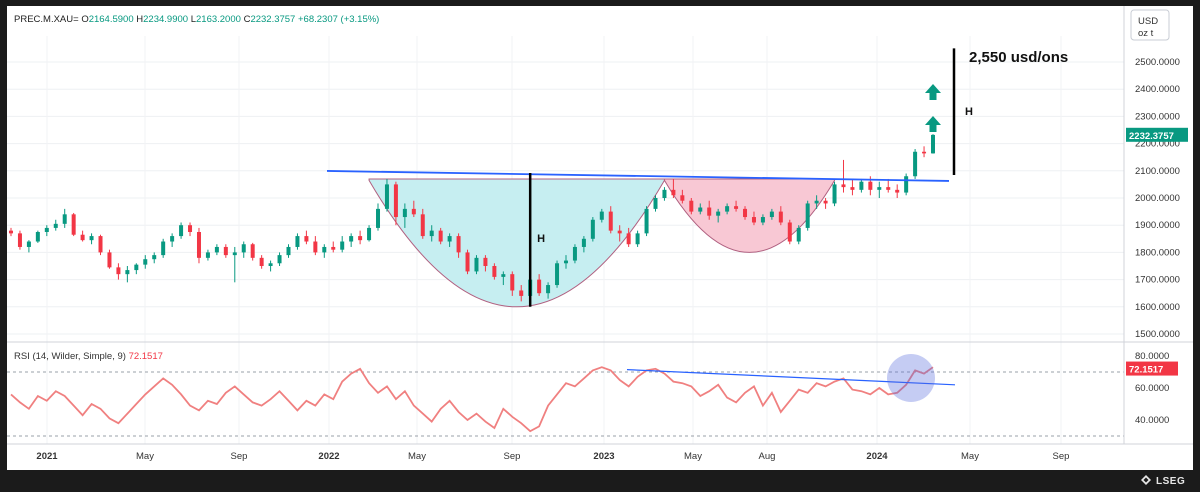 The width and height of the screenshot is (1200, 492). Describe the element at coordinates (749, 215) in the screenshot. I see `handle-shading` at that location.